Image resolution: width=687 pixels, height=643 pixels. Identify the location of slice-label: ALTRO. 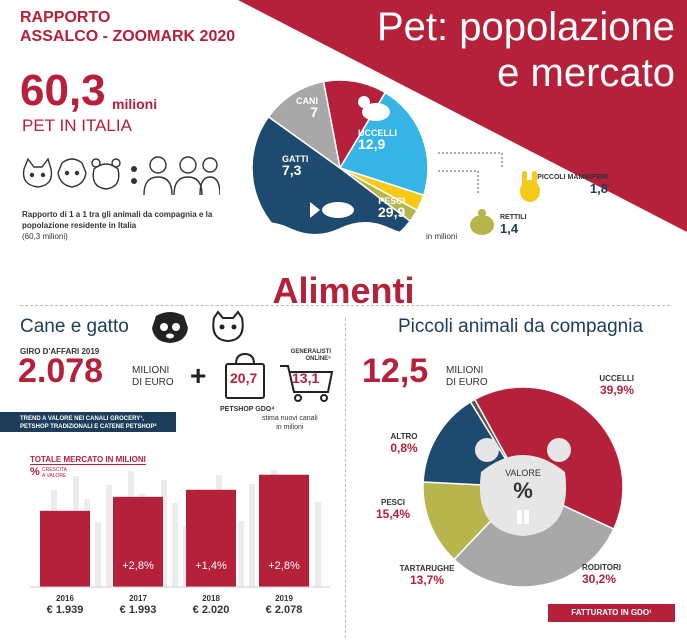
(404, 436).